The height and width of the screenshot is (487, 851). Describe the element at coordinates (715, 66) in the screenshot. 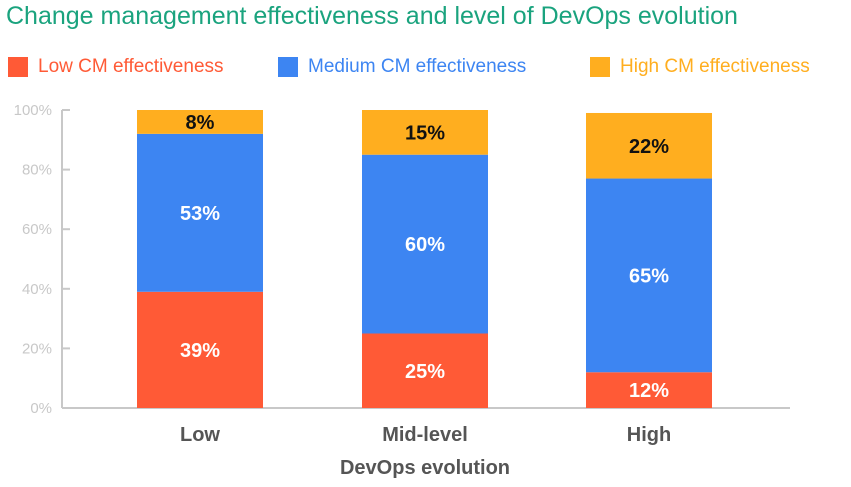

I see `legend-label-high: High CM effectiveness` at that location.